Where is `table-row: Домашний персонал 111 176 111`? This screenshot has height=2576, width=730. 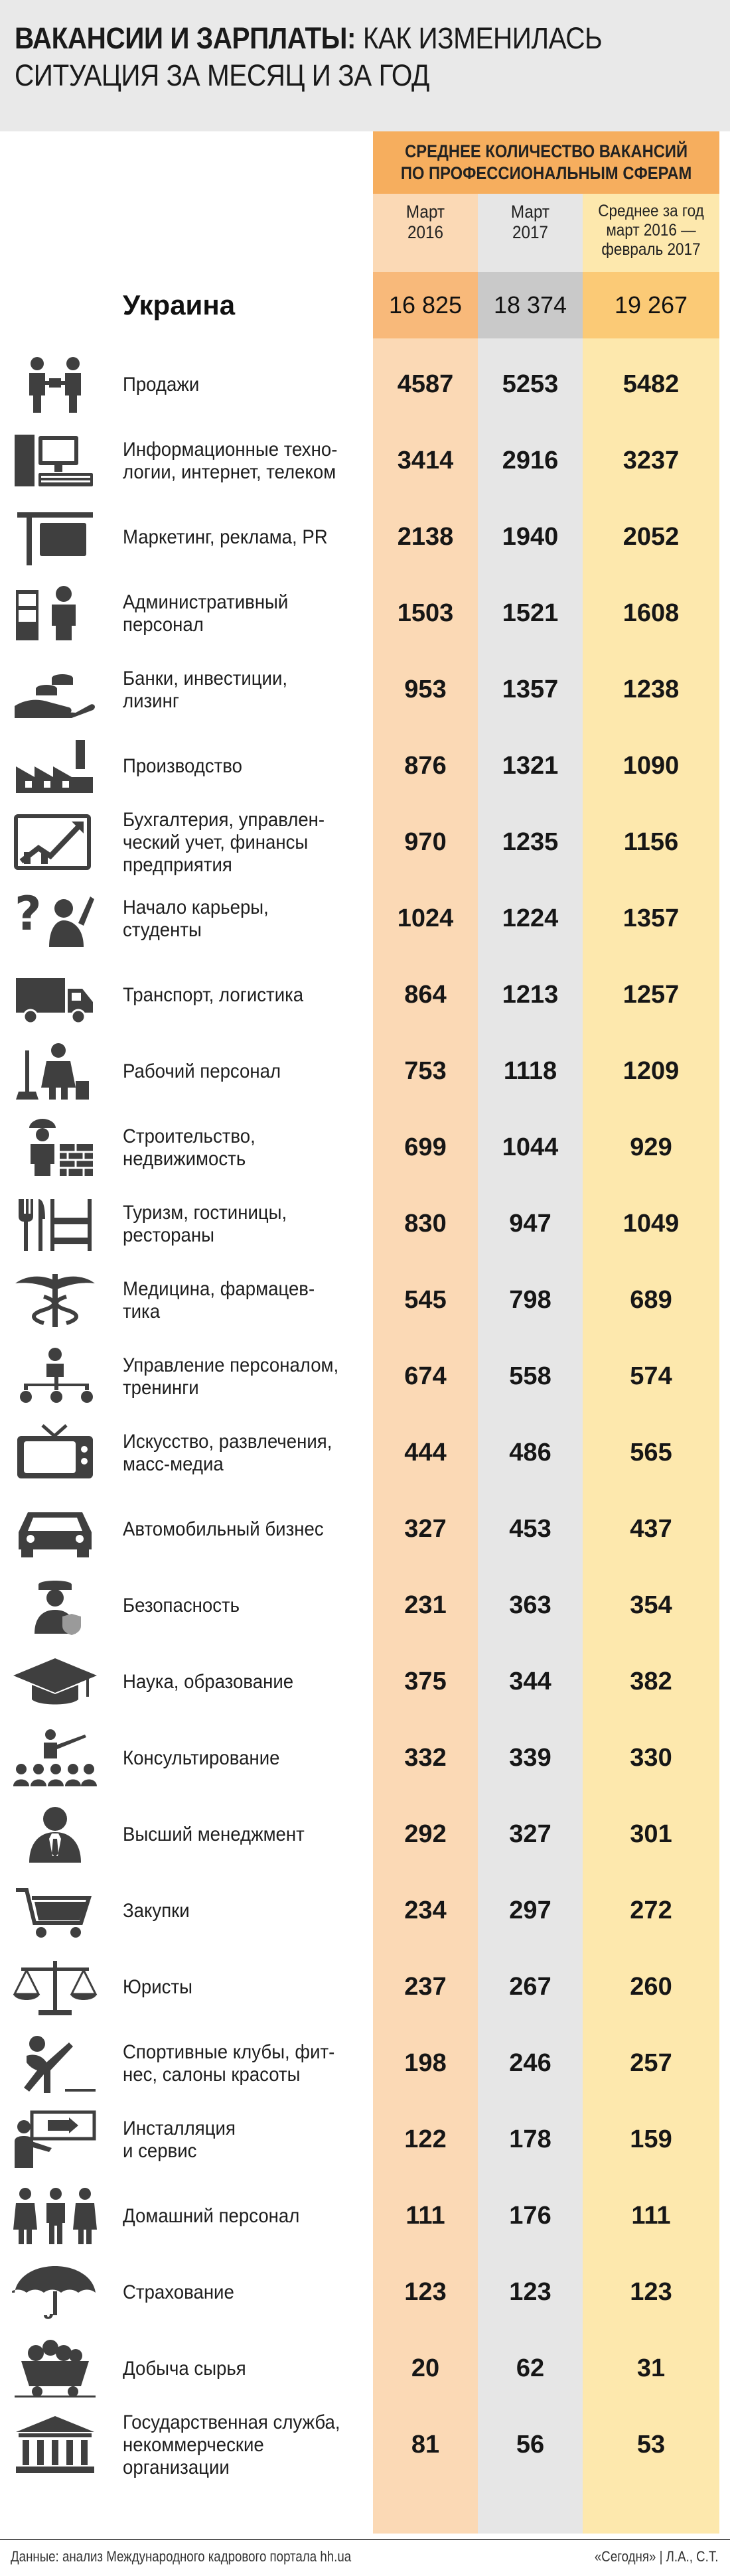
table-row: Домашний персонал 111 176 111 is located at coordinates (365, 2216).